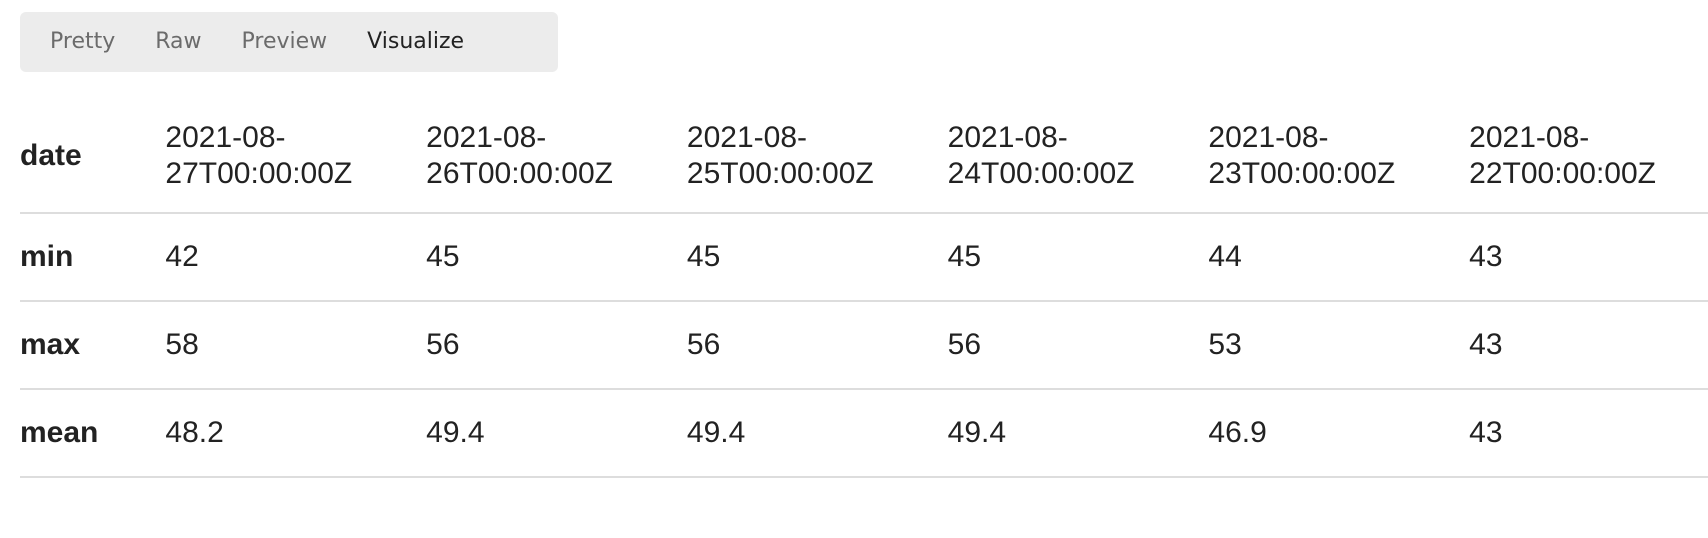  Describe the element at coordinates (93, 157) in the screenshot. I see `row-header-date: date` at that location.